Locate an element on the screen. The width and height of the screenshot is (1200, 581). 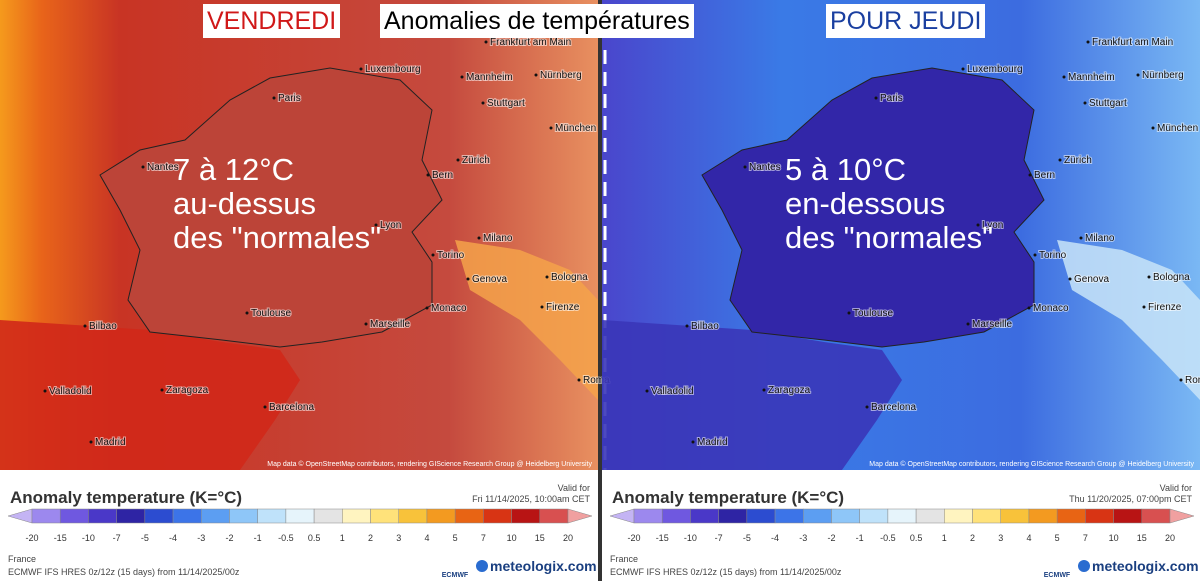
scale-label: 4 is located at coordinates (1028, 538).